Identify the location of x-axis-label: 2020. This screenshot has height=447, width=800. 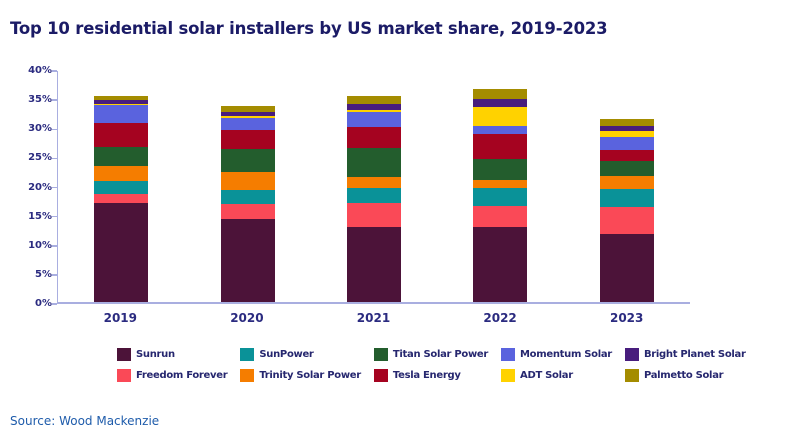
(247, 318).